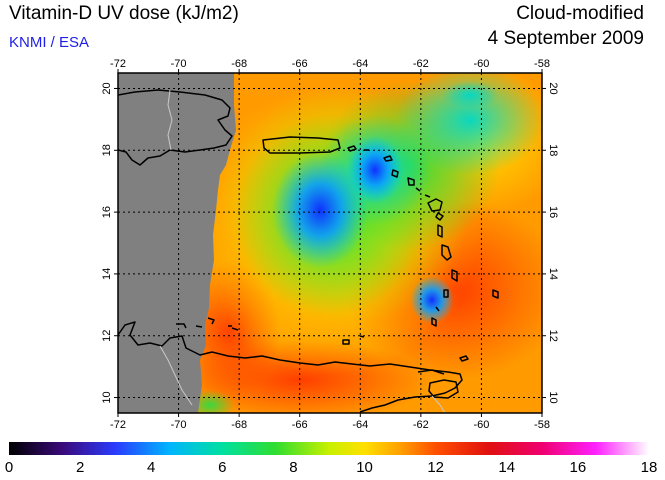 Image resolution: width=665 pixels, height=480 pixels. Describe the element at coordinates (553, 242) in the screenshot. I see `latitude-labels-right: 20 18 16 14 12 10` at that location.